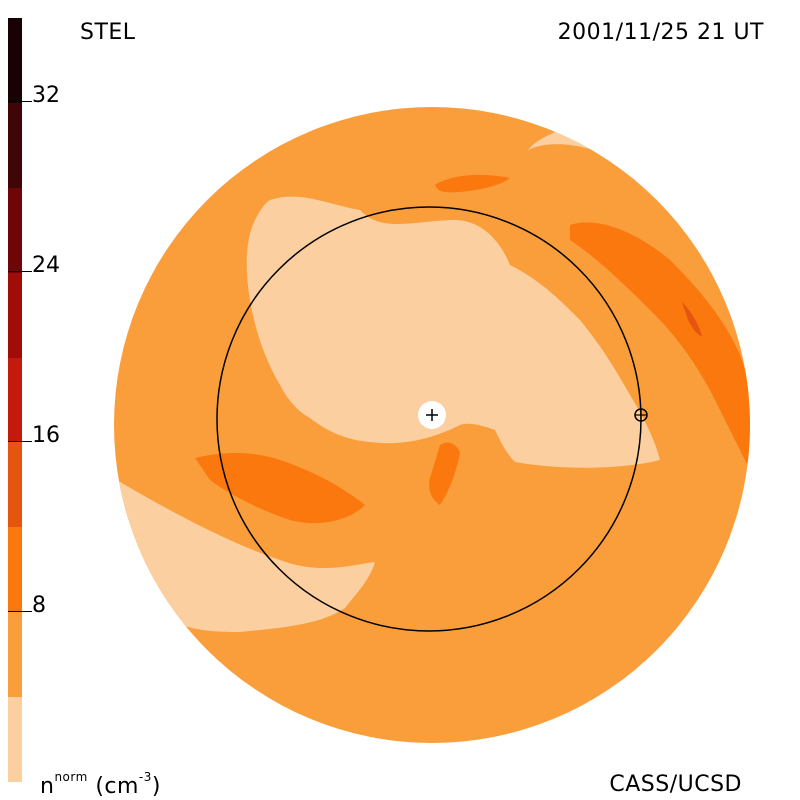 The image size is (800, 800). I want to click on unit-paren-open: (cm, so click(117, 786).